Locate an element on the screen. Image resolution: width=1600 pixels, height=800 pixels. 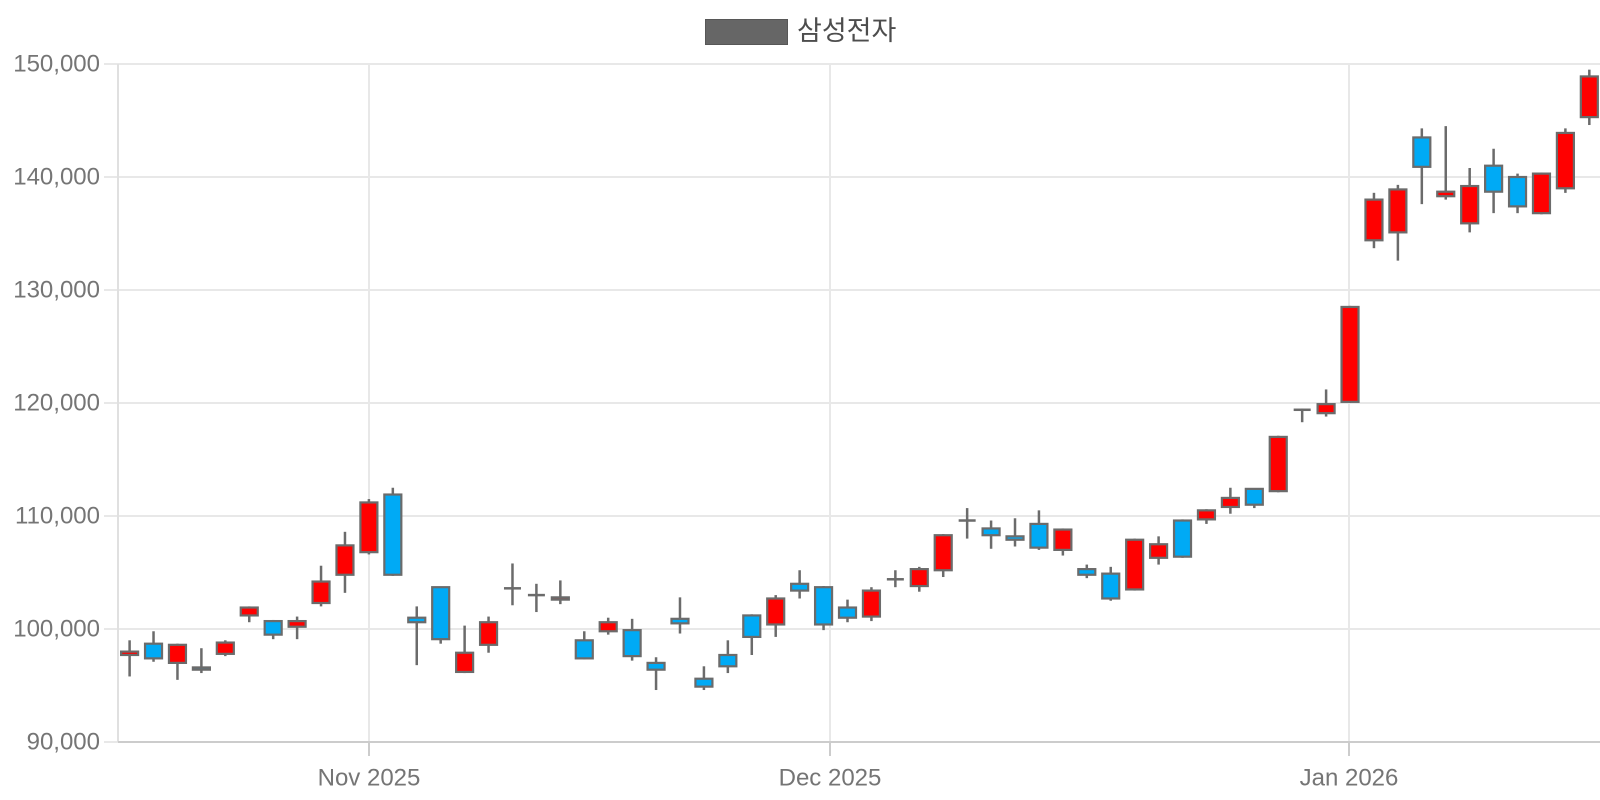
svg-text: 120,000 is located at coordinates (56, 403).